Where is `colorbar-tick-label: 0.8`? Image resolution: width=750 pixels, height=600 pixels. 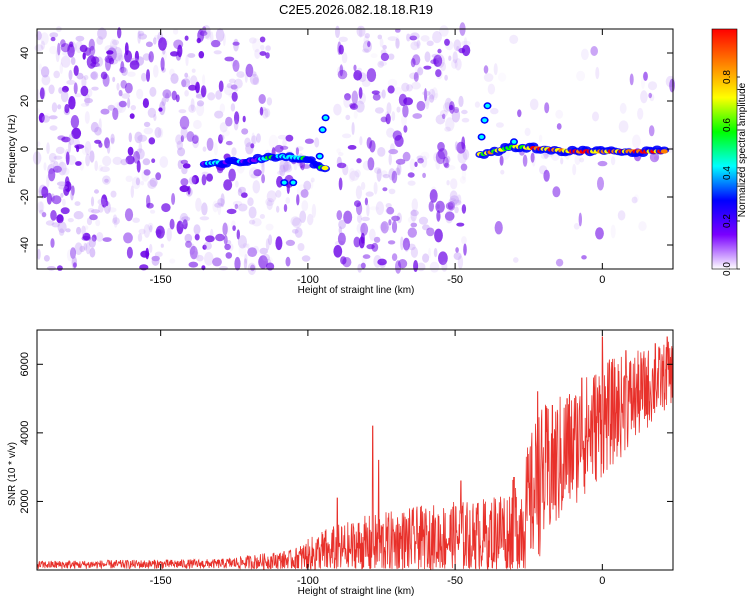
colorbar-tick-label: 0.8 is located at coordinates (727, 77).